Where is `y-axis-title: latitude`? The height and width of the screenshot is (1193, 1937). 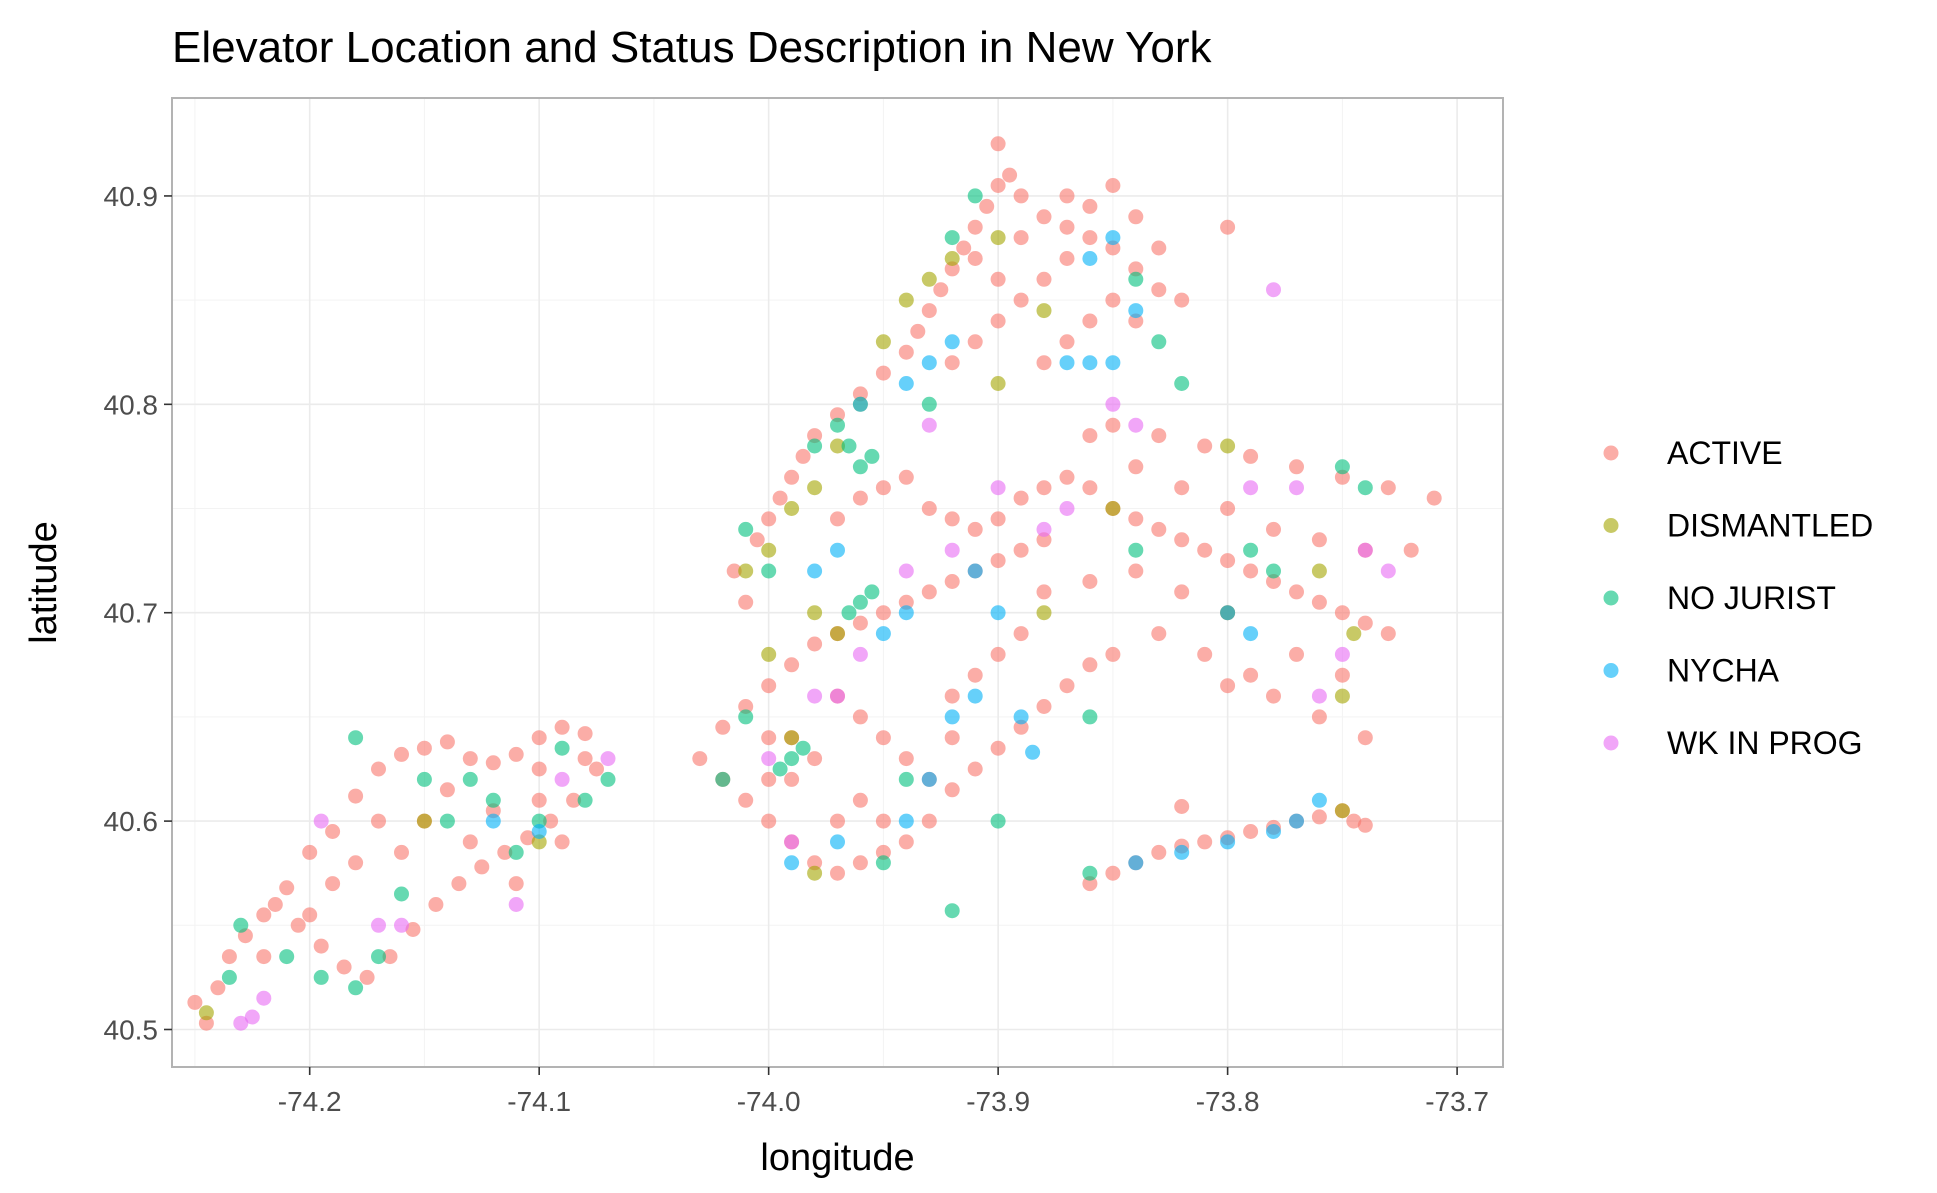 y-axis-title: latitude is located at coordinates (44, 582).